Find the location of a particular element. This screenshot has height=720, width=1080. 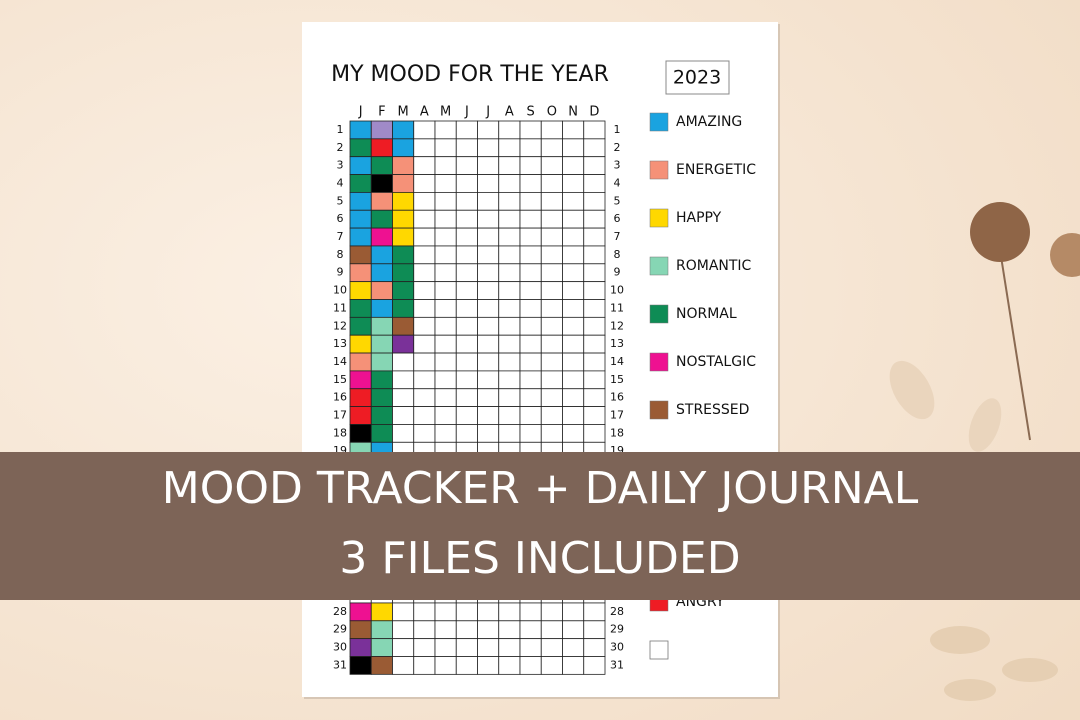

legend-label: ENERGETIC is located at coordinates (716, 170).